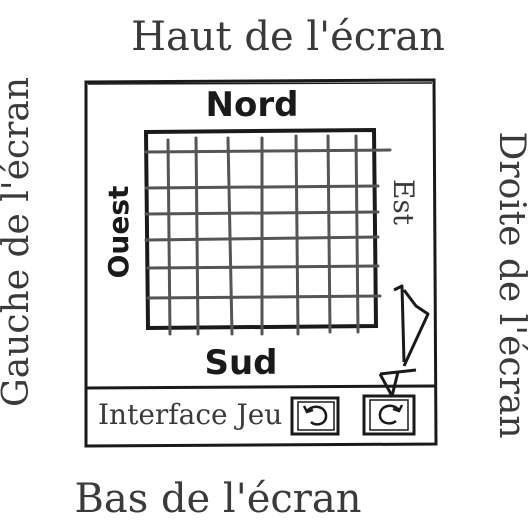 This screenshot has height=528, width=528. Describe the element at coordinates (260, 387) in the screenshot. I see `interface-bar-divider` at that location.